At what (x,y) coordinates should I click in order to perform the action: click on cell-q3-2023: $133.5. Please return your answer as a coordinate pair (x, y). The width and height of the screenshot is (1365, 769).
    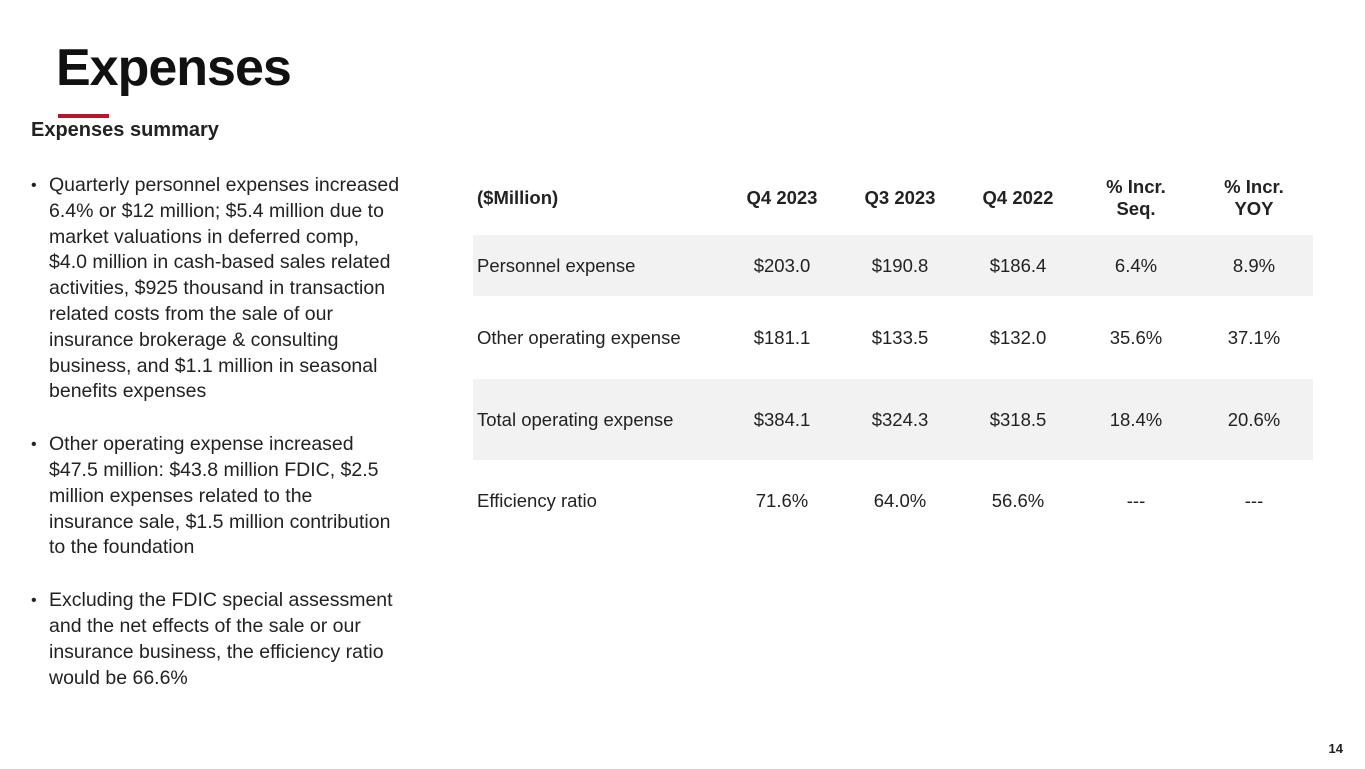
    Looking at the image, I should click on (900, 337).